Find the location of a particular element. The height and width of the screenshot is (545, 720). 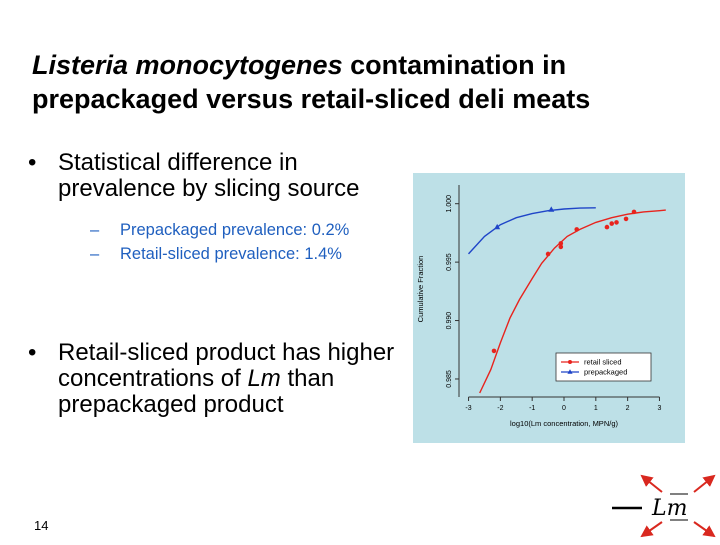

sub-bullet-retail: – Retail-sliced prevalence: 1.4% is located at coordinates (223, 254).